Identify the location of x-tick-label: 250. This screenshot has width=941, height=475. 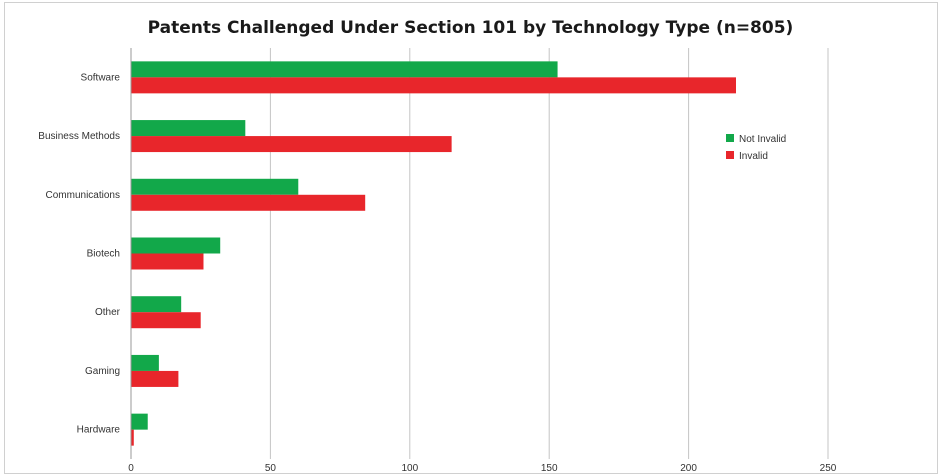
(828, 468).